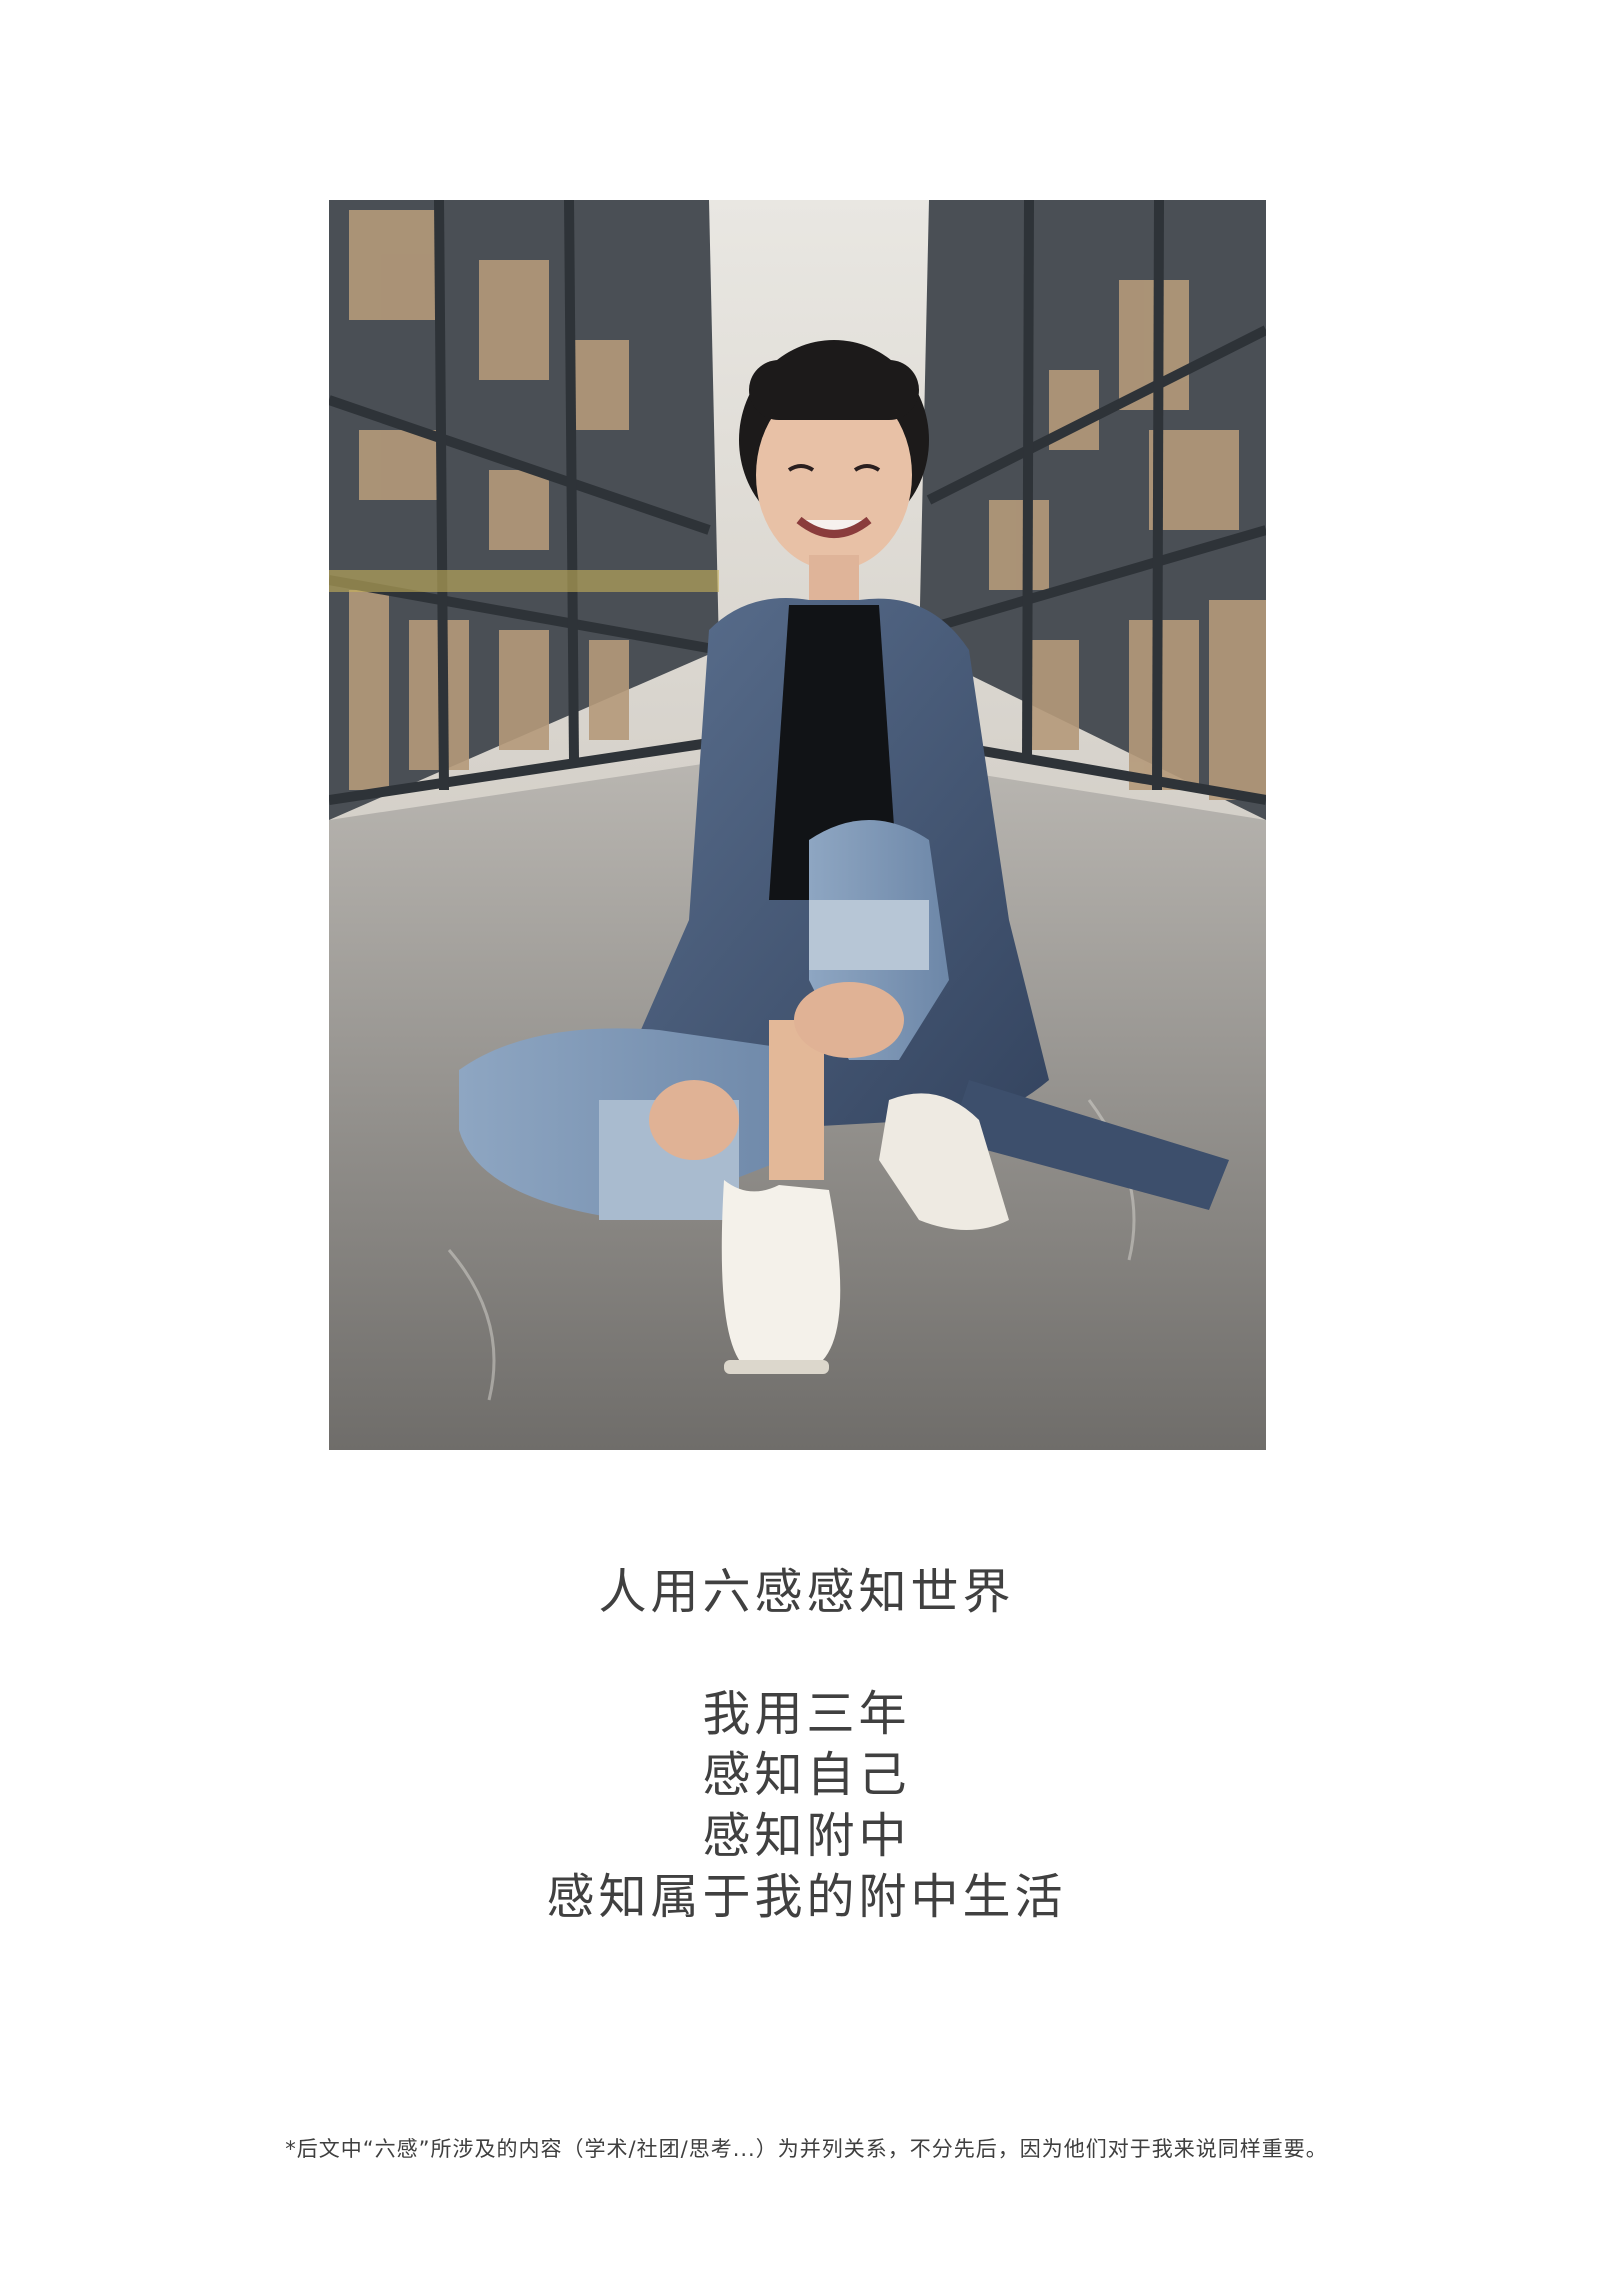 This screenshot has height=2277, width=1613. I want to click on verse-line: 感知属于我的附中生活, so click(806, 1897).